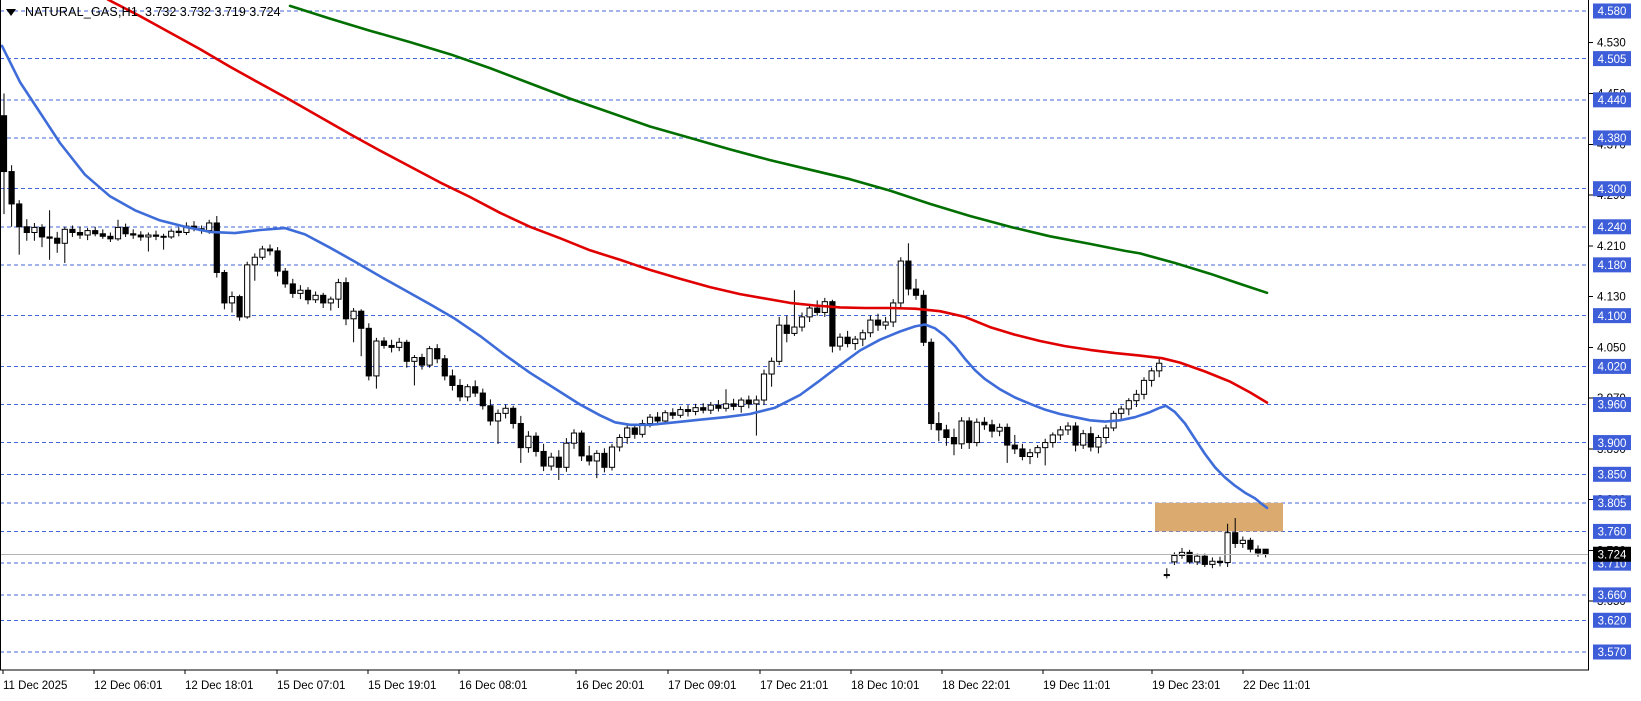  What do you see at coordinates (794, 686) in the screenshot?
I see `time-label: 17 Dec 21:01` at bounding box center [794, 686].